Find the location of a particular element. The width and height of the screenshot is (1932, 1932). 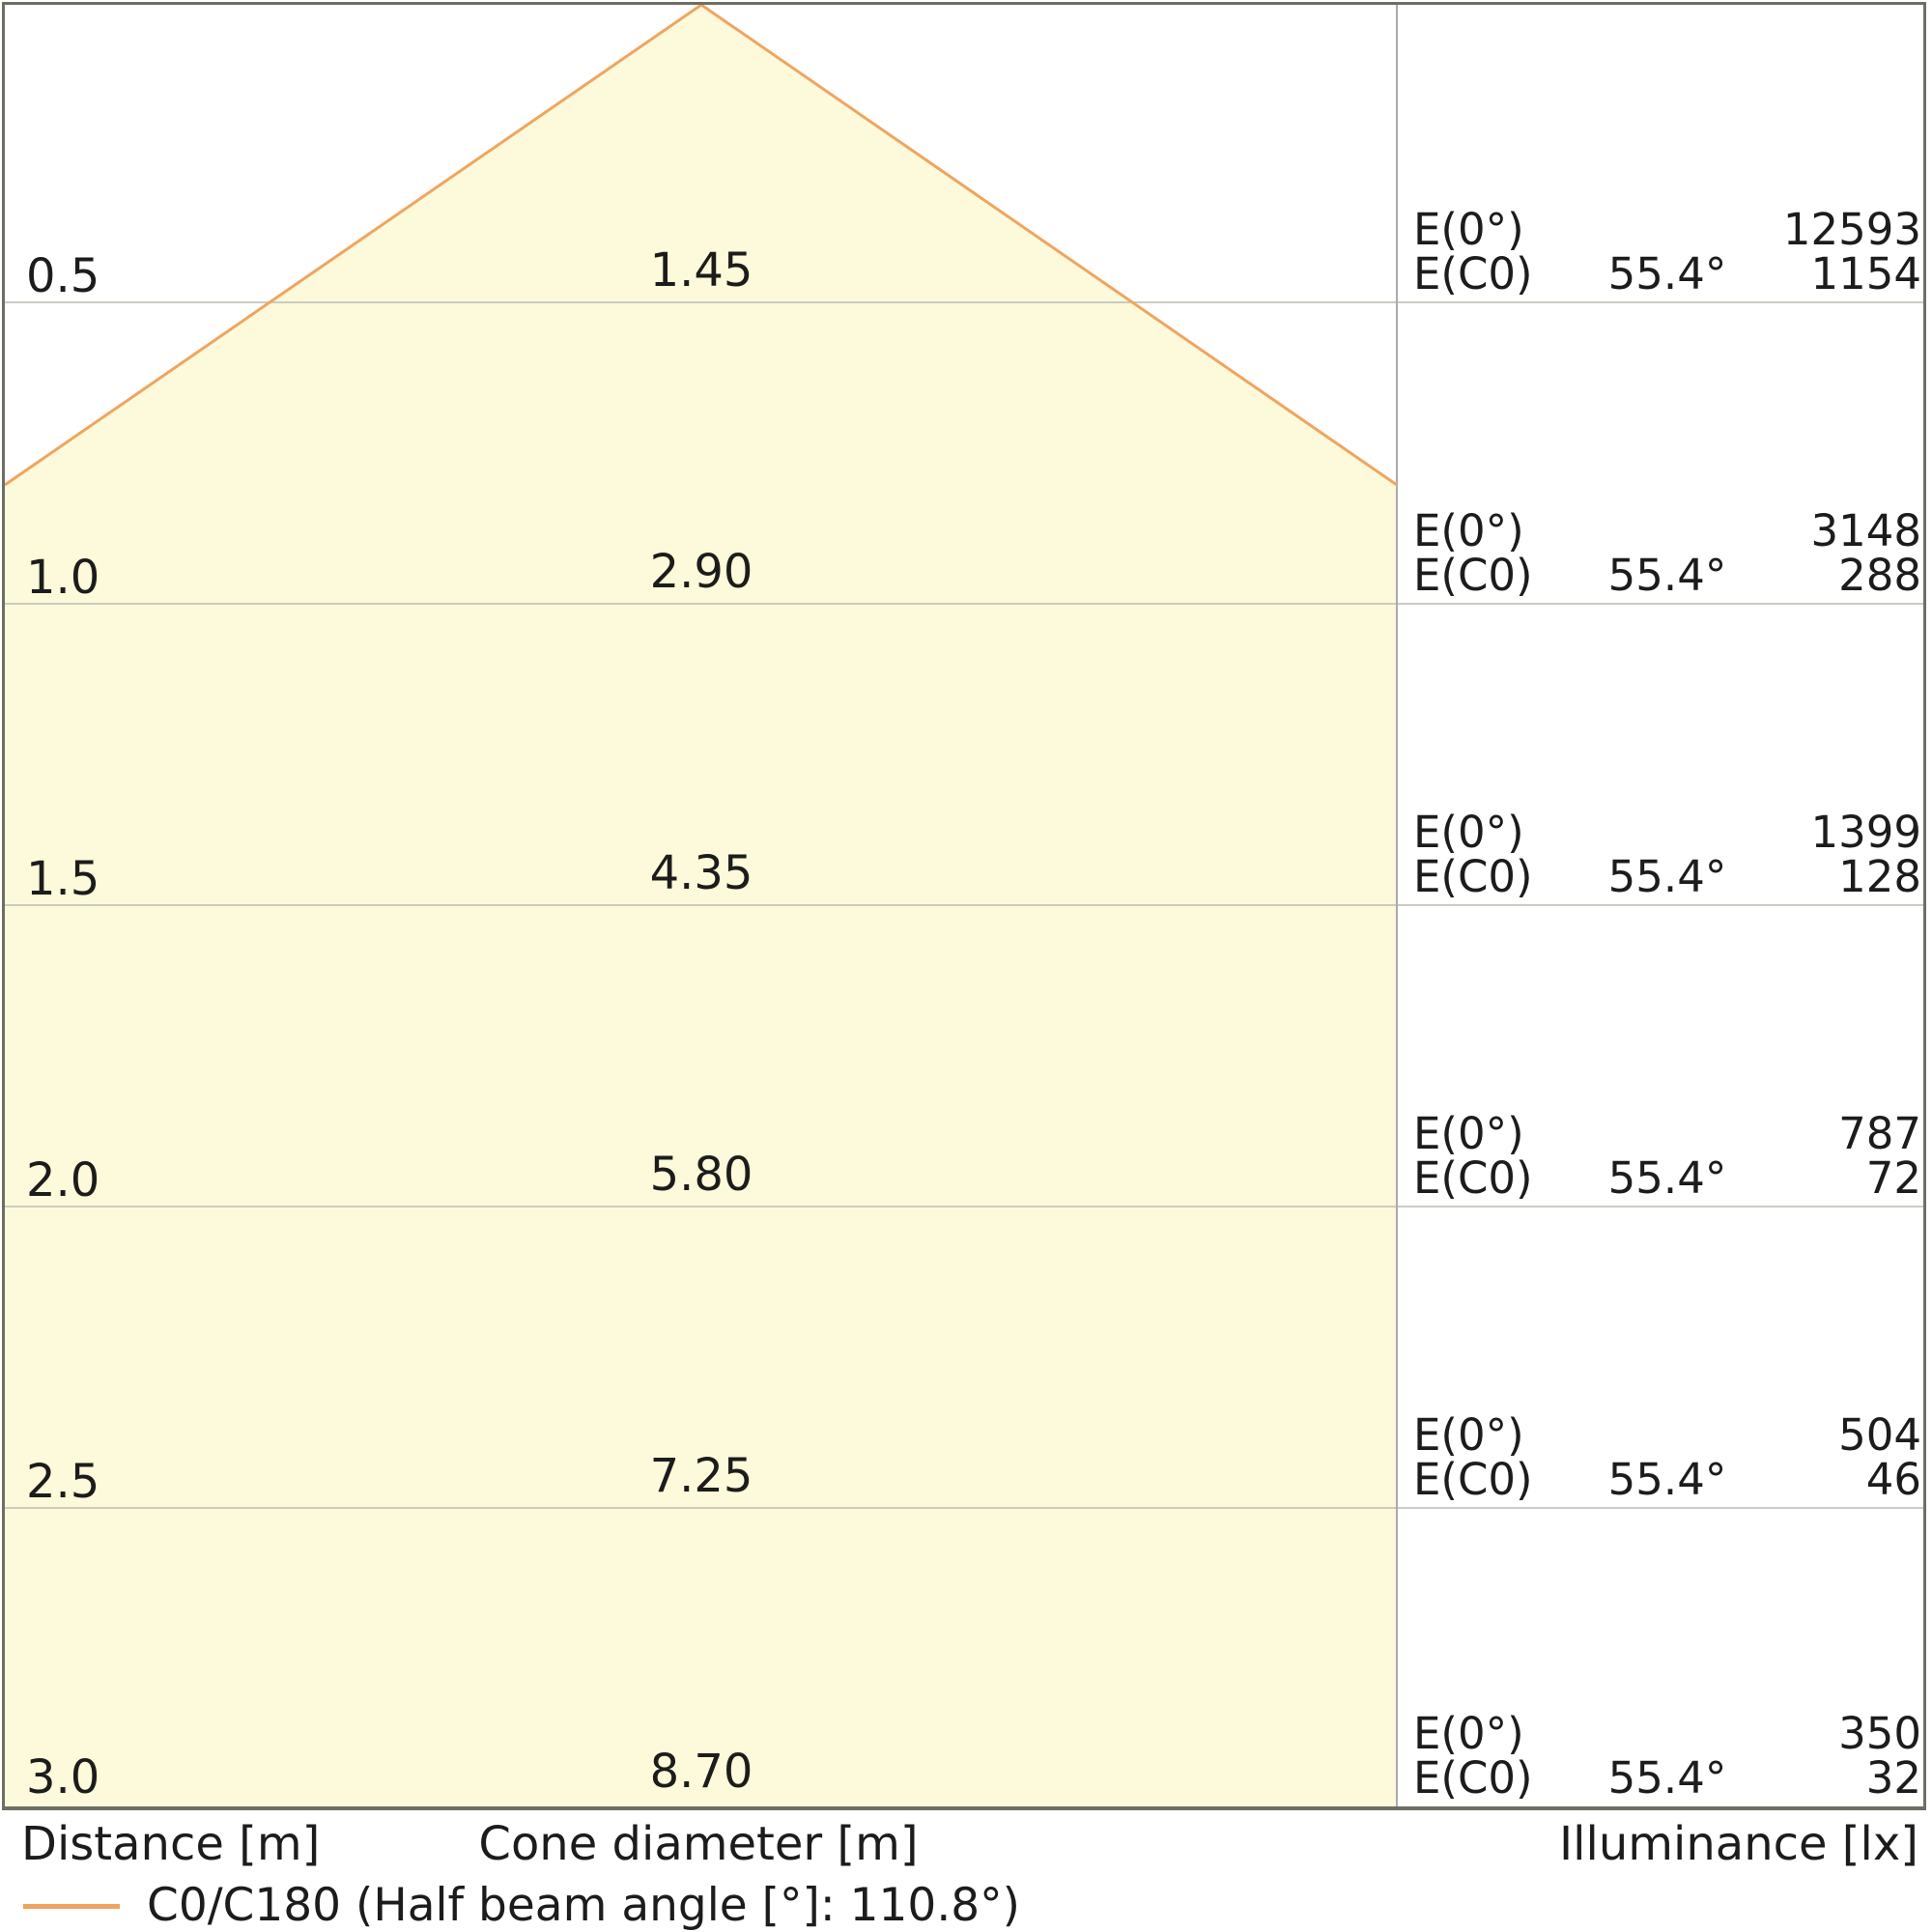

e0-value: 12593 is located at coordinates (1851, 229).